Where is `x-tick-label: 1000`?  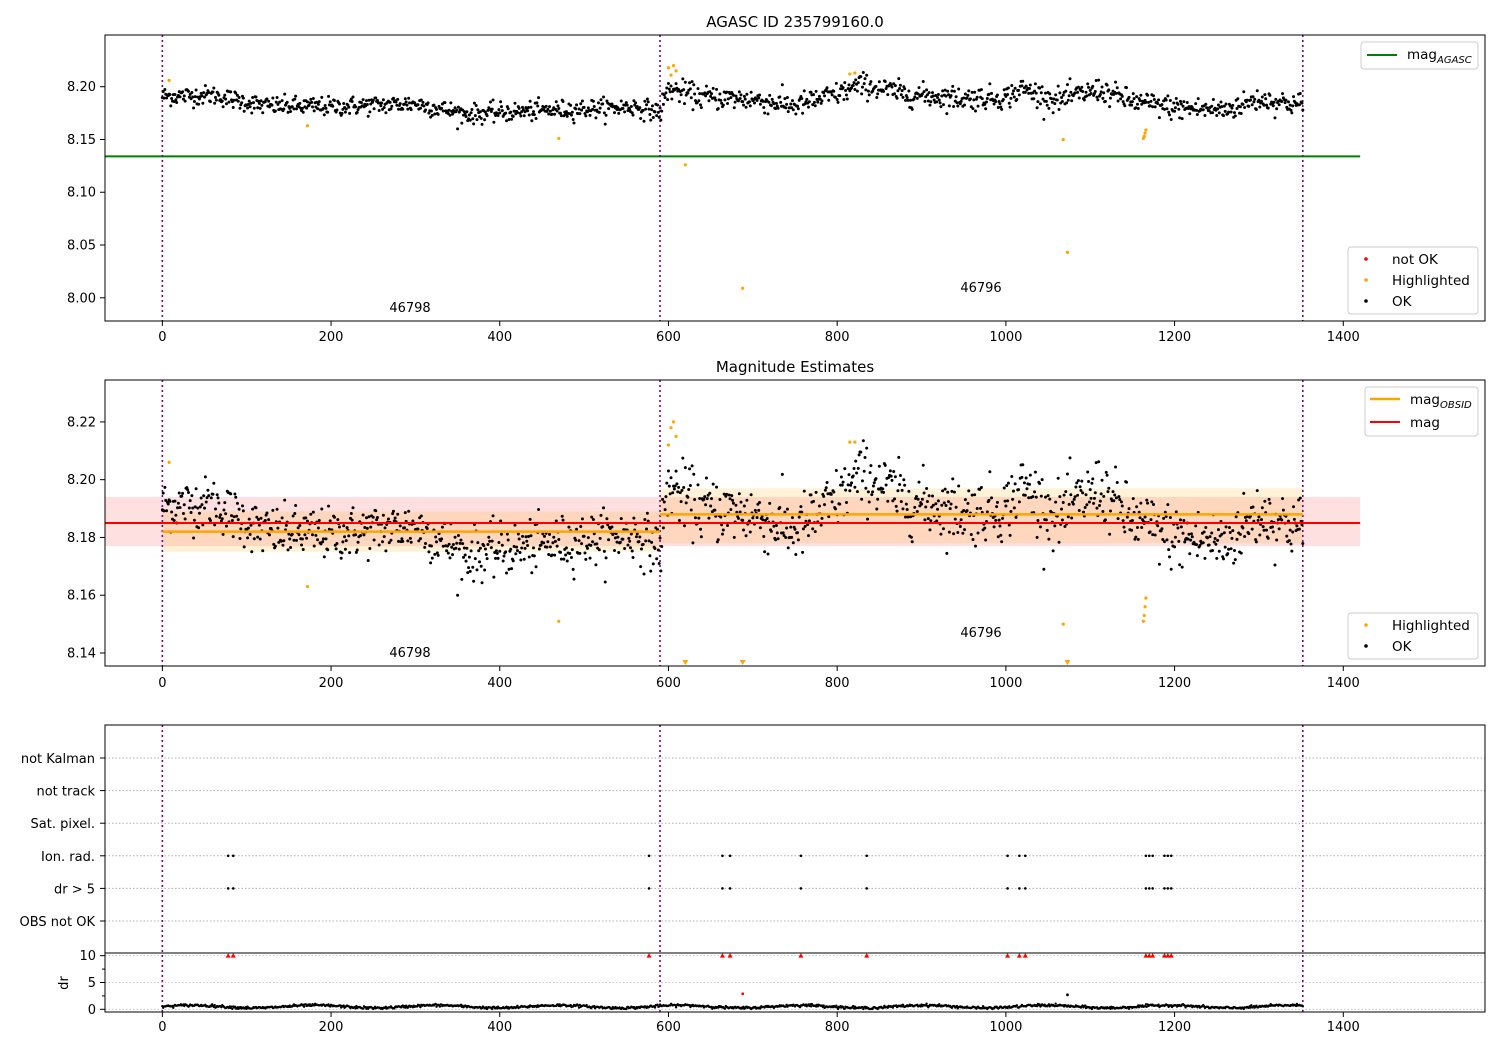
x-tick-label: 1000 is located at coordinates (1005, 1027).